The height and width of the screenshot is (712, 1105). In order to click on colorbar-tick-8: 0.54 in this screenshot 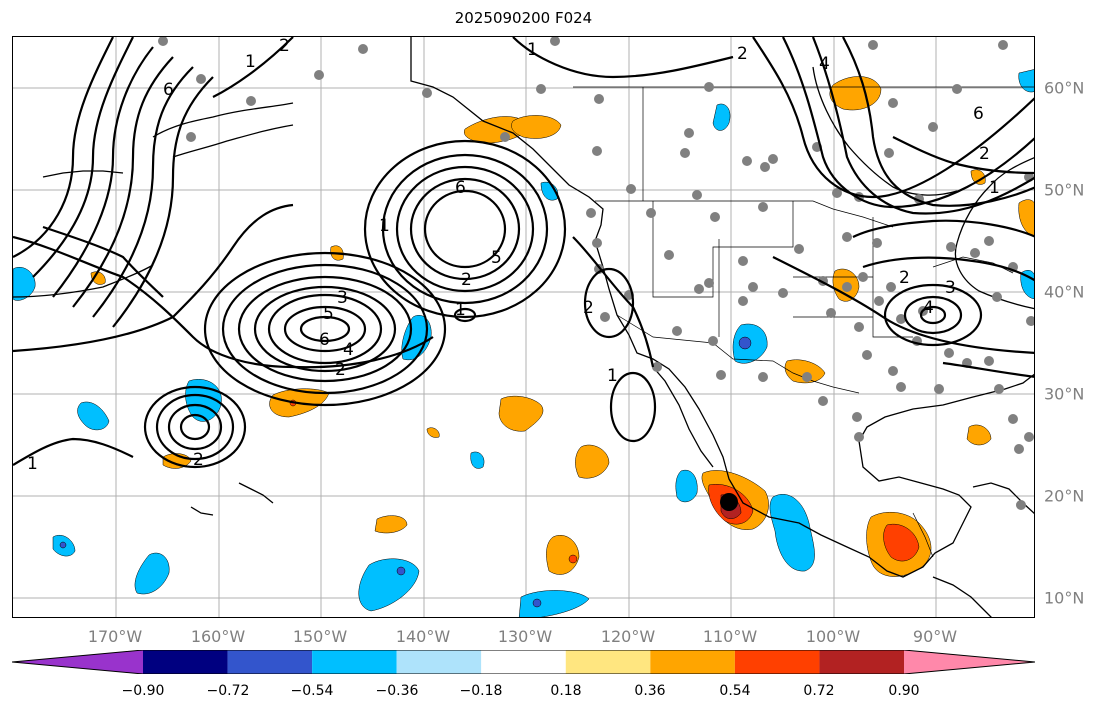, I will do `click(735, 691)`.